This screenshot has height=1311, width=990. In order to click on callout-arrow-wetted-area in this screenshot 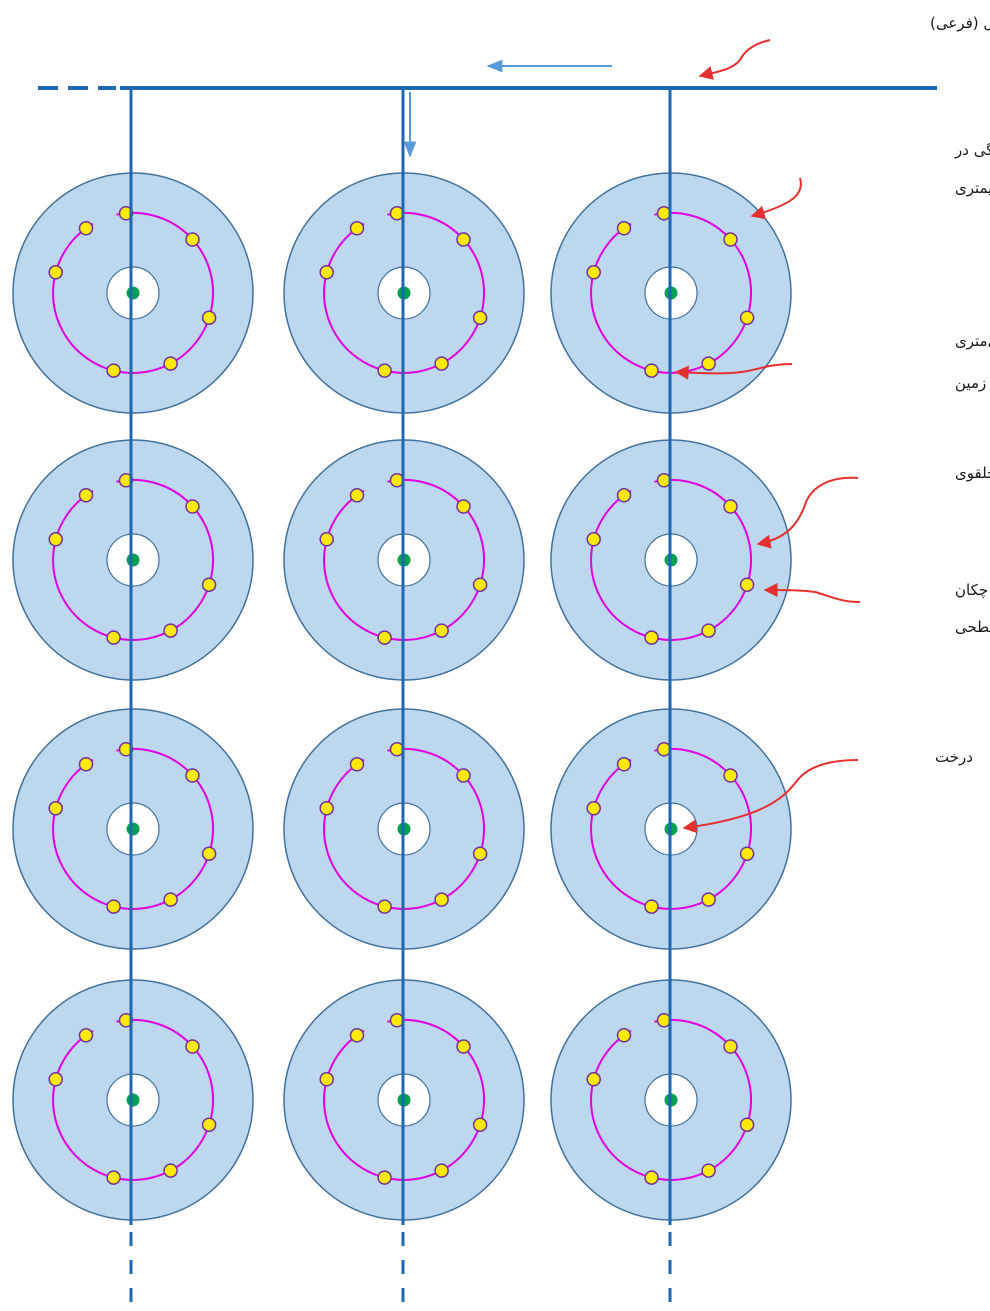, I will do `click(776, 198)`.